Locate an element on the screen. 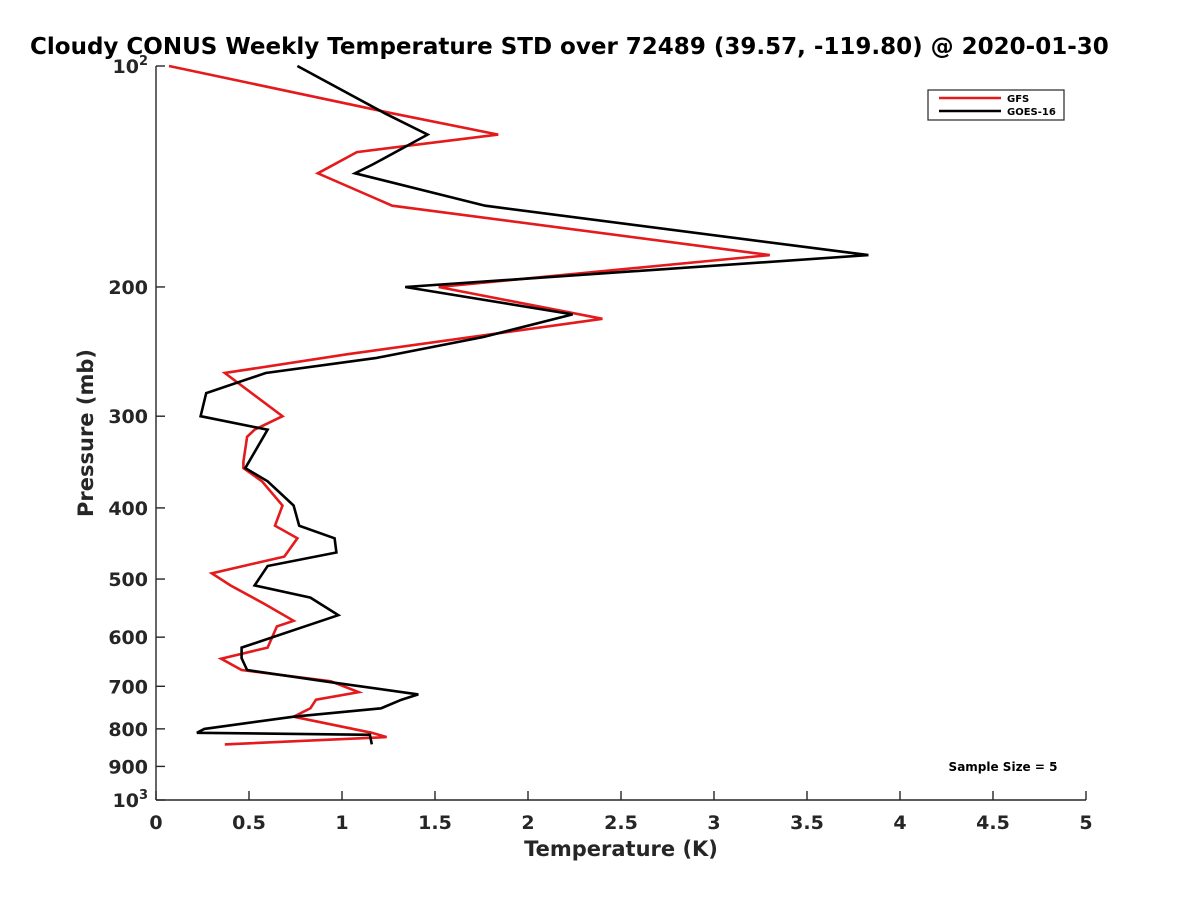 The height and width of the screenshot is (900, 1200). x-ticks: 0 0.5 1 1.5 2 2.5 3 3.5 4 4.5 5 is located at coordinates (621, 812).